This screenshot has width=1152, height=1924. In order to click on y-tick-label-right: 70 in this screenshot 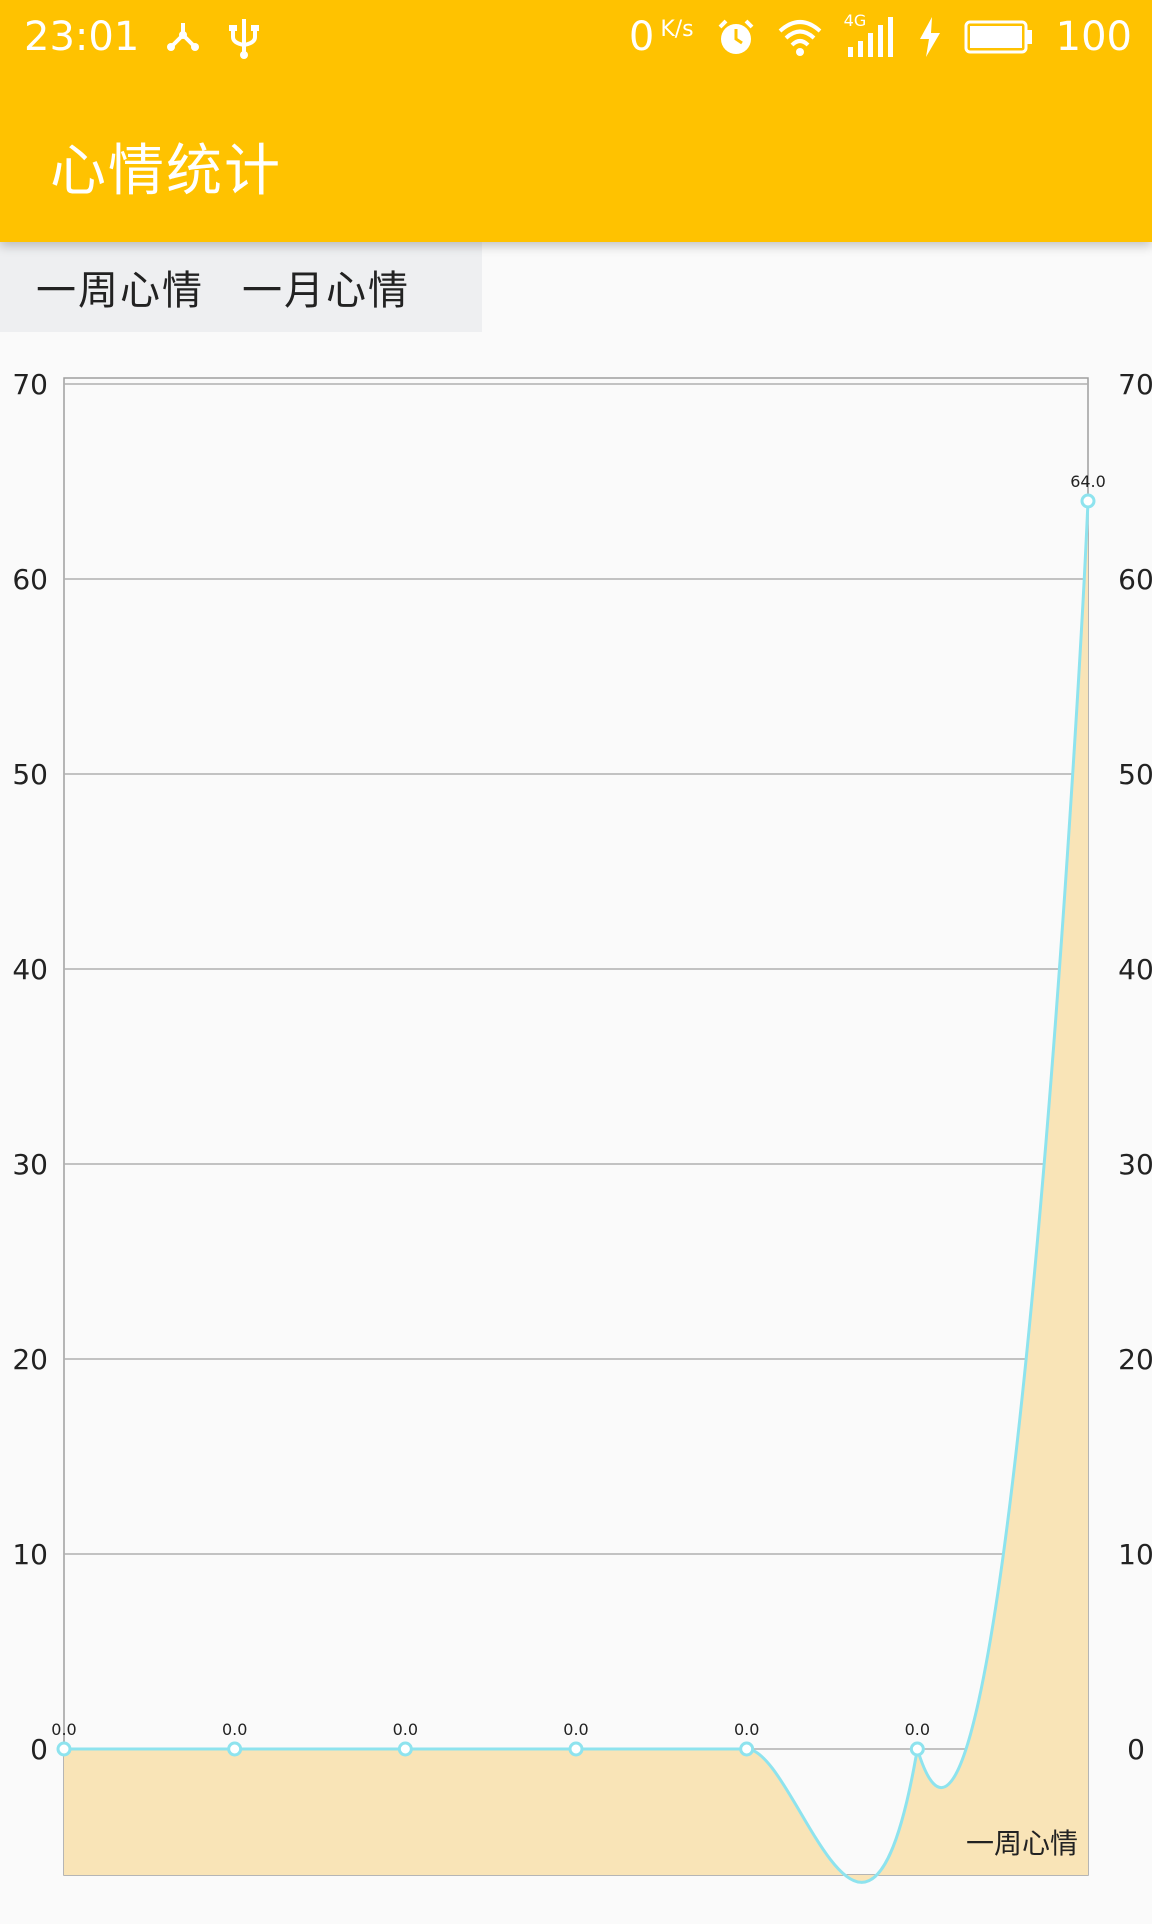, I will do `click(1135, 384)`.